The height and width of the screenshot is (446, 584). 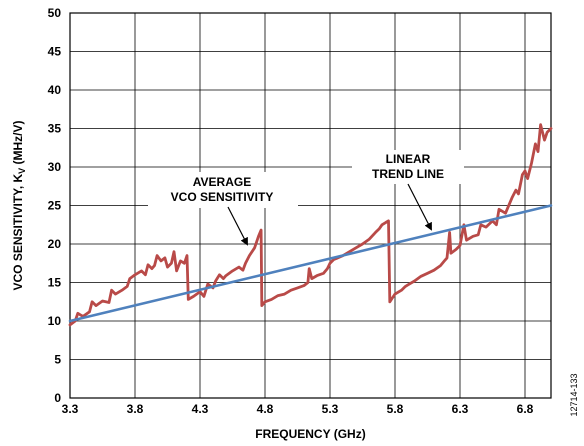 What do you see at coordinates (330, 409) in the screenshot?
I see `x-tick-label: 5.3` at bounding box center [330, 409].